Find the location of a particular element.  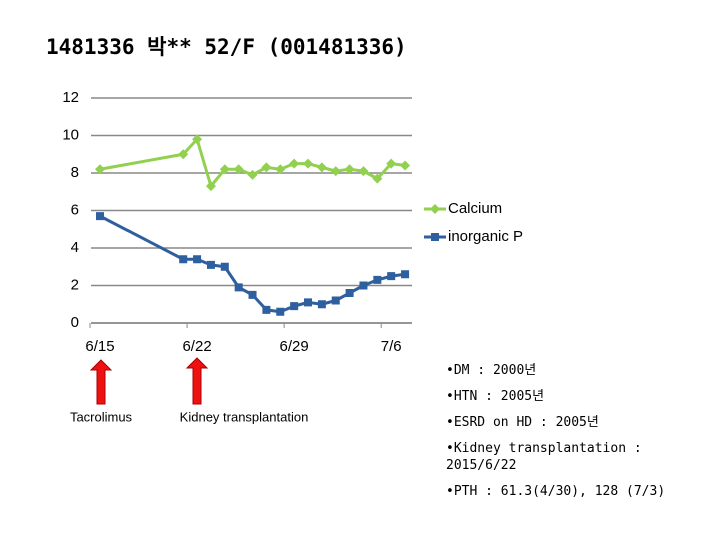

y-tick-label: 10 is located at coordinates (70, 134).